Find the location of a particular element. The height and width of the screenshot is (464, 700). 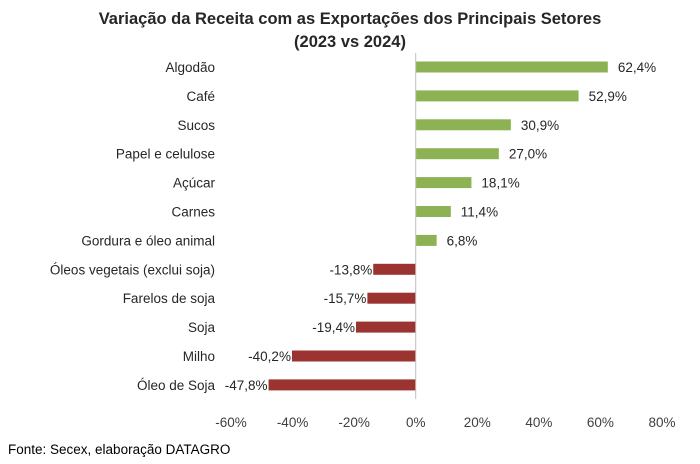

category-label-oleos-vegetais-exclui-soja: Óleos vegetais (exclui soja) is located at coordinates (132, 269).